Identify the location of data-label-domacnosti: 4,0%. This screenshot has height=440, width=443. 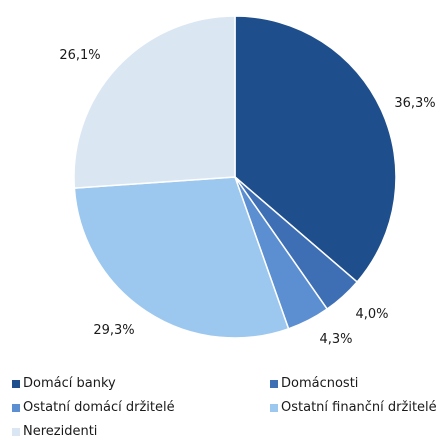
(371, 314).